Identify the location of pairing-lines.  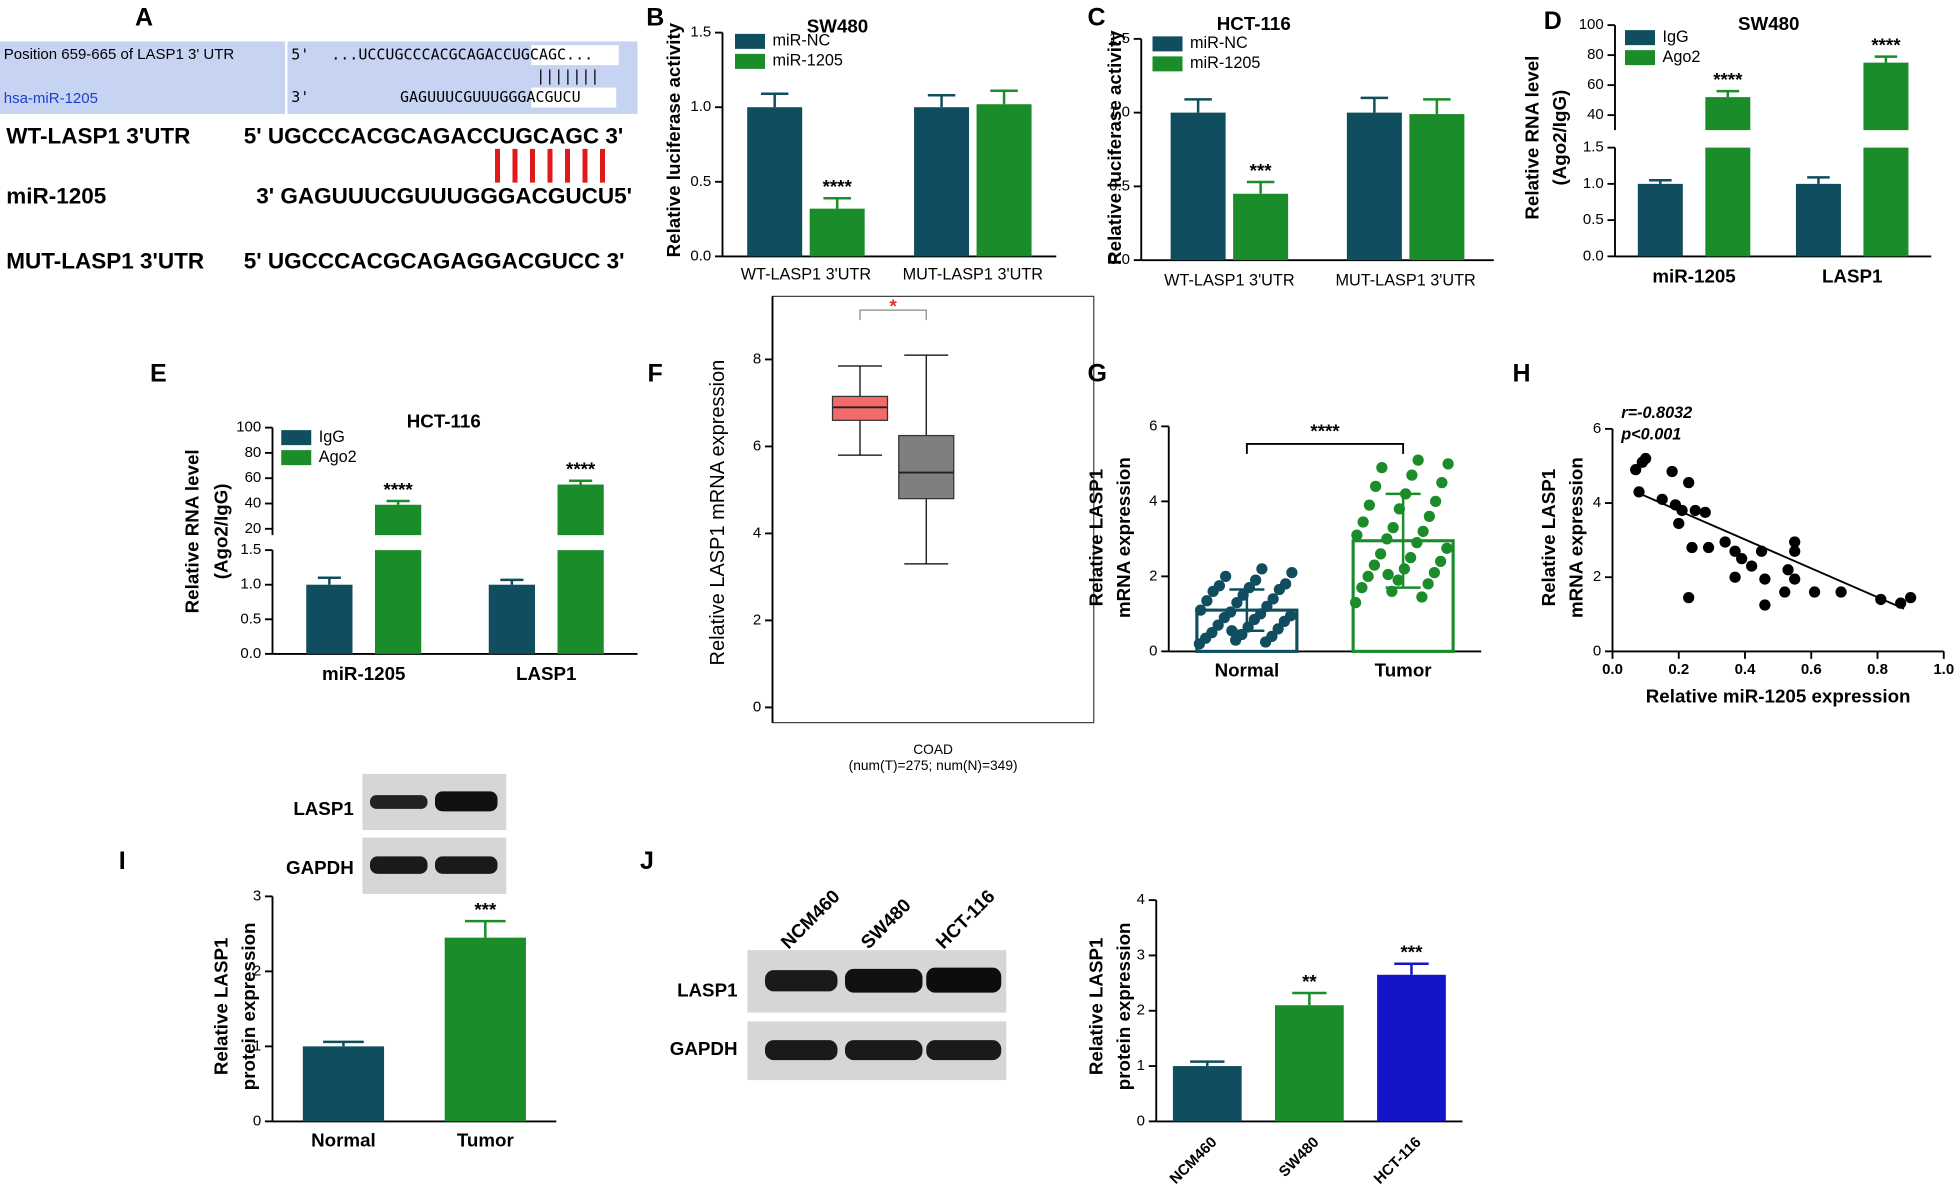
(550, 165).